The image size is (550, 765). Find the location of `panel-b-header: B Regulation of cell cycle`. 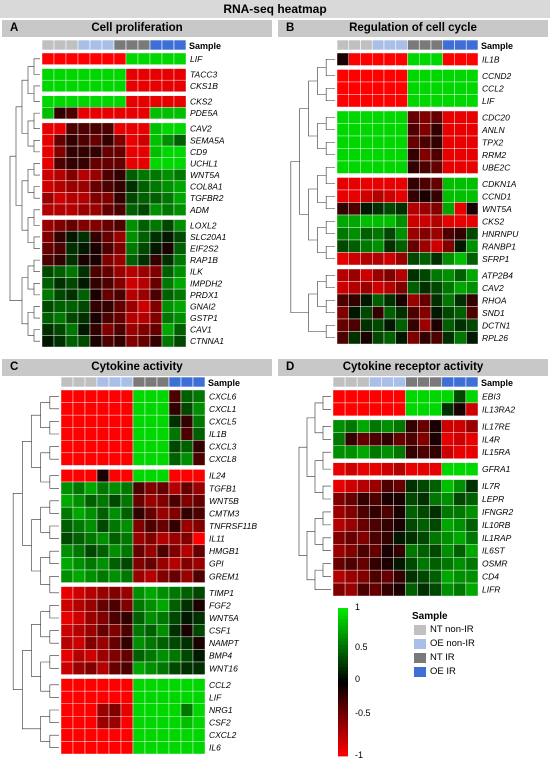

panel-b-header: B Regulation of cell cycle is located at coordinates (413, 28).